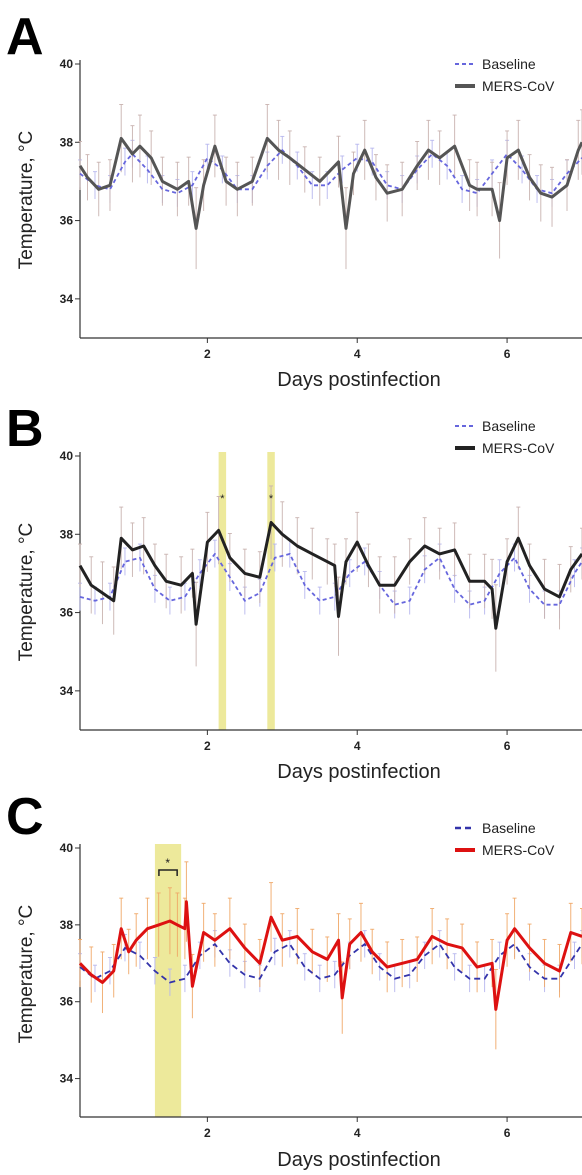 The height and width of the screenshot is (1175, 582). Describe the element at coordinates (330, 172) in the screenshot. I see `series-line-baseline` at that location.